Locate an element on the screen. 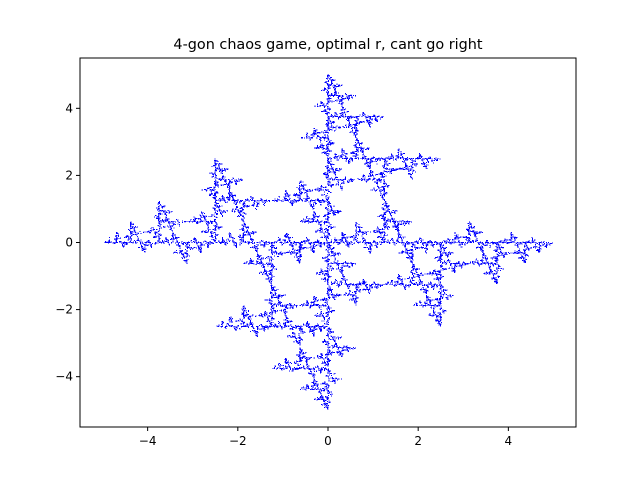  x-tick: −4 is located at coordinates (148, 437).